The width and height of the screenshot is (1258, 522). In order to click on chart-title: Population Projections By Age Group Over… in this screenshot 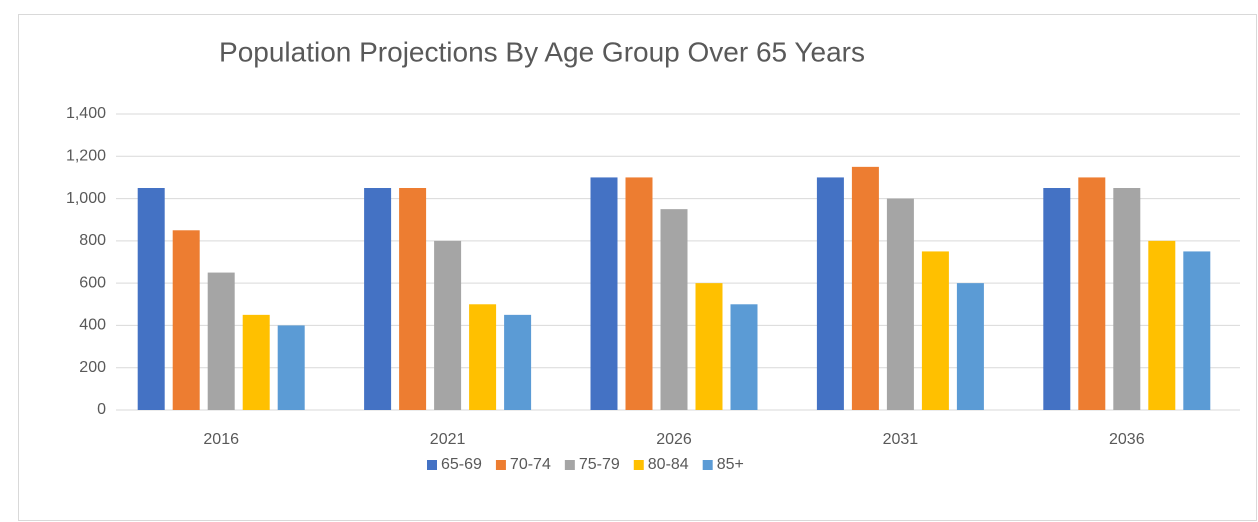, I will do `click(542, 51)`.